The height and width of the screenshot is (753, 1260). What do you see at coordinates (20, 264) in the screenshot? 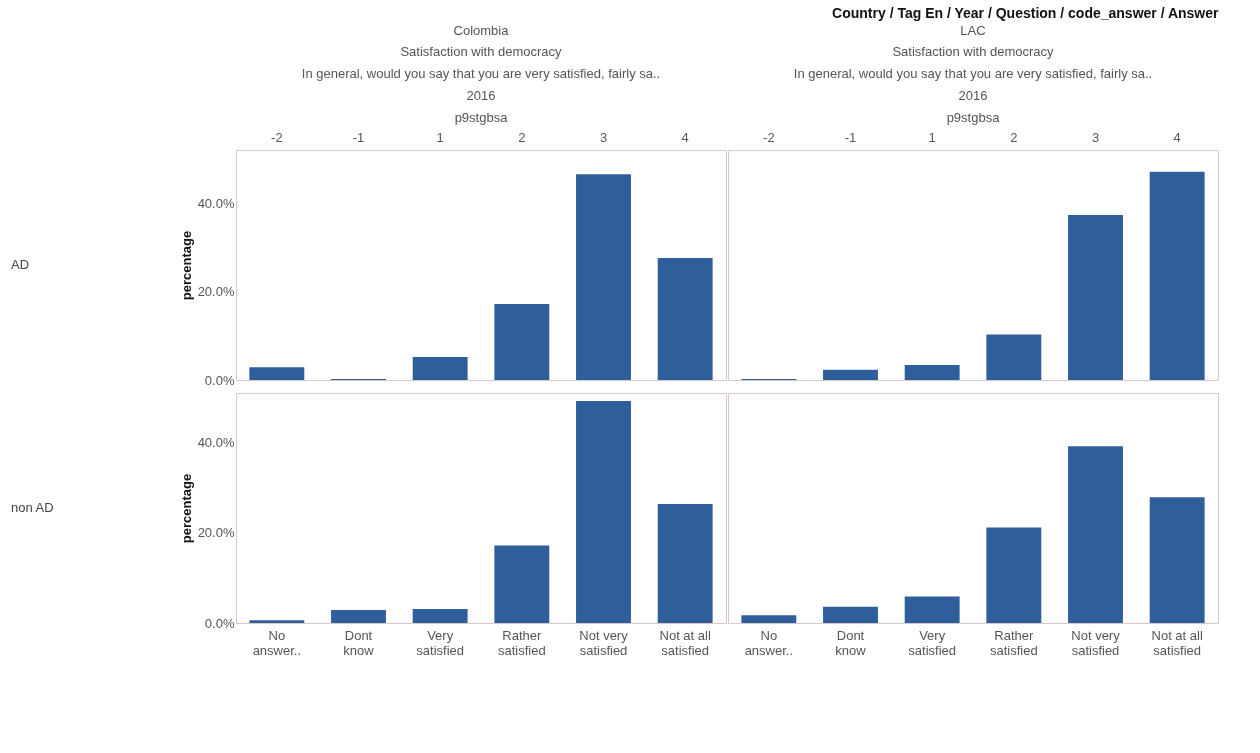
I see `text: AD` at bounding box center [20, 264].